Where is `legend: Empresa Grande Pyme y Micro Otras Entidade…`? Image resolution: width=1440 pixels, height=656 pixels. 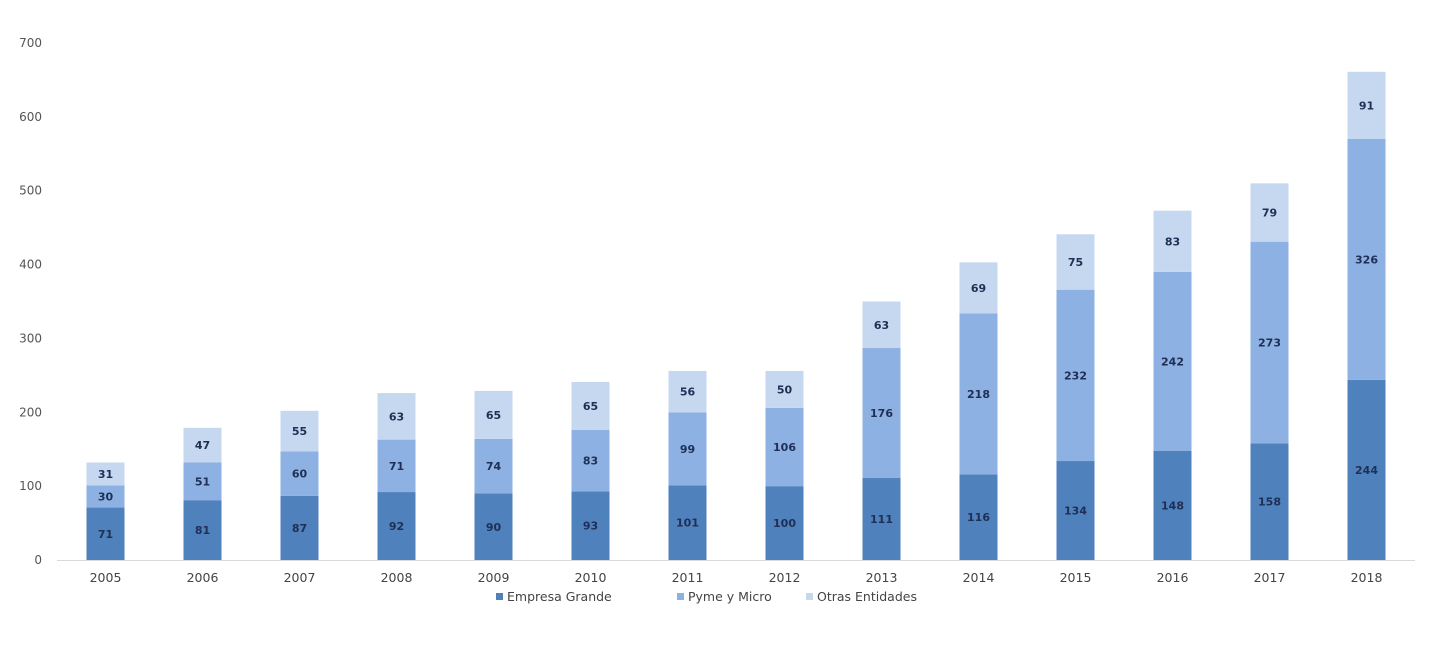 legend: Empresa Grande Pyme y Micro Otras Entidade… is located at coordinates (720, 599).